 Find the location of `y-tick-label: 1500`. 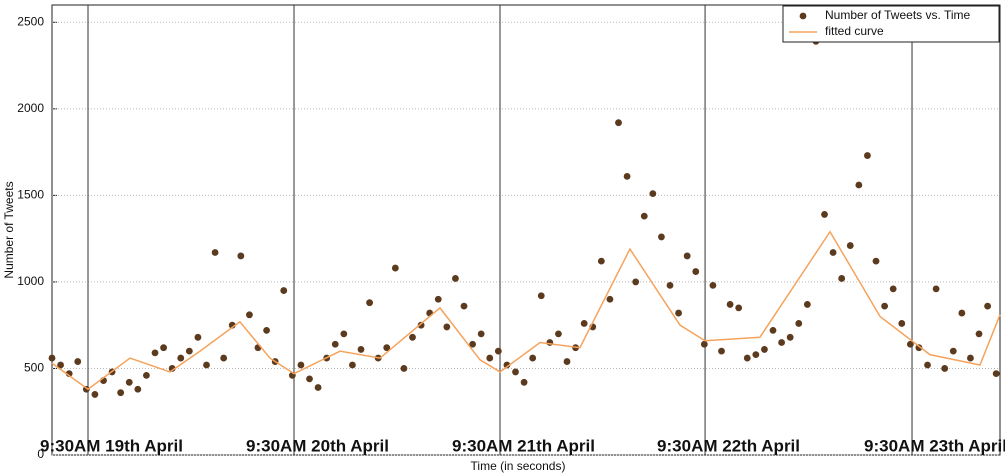

y-tick-label: 1500 is located at coordinates (30, 195).